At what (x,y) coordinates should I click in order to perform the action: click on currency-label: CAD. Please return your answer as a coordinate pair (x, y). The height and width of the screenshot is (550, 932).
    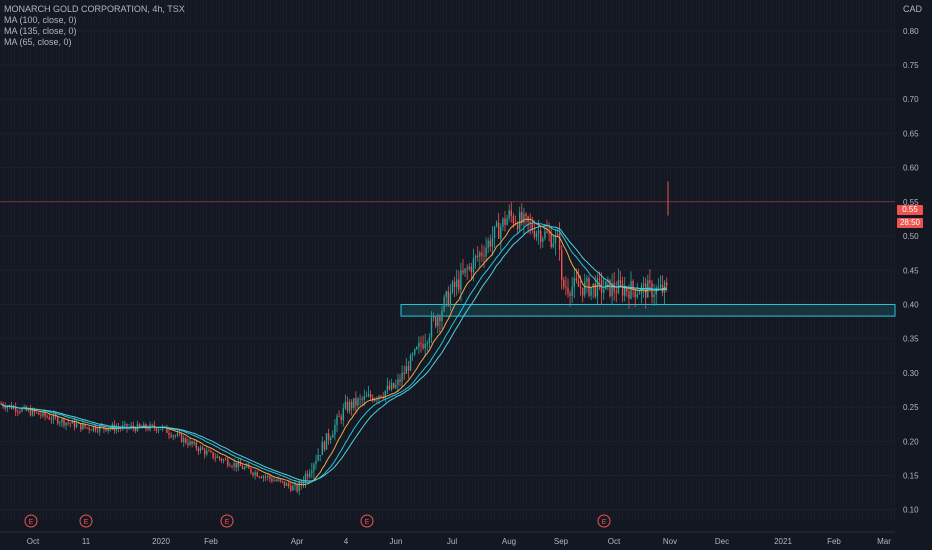
    Looking at the image, I should click on (913, 9).